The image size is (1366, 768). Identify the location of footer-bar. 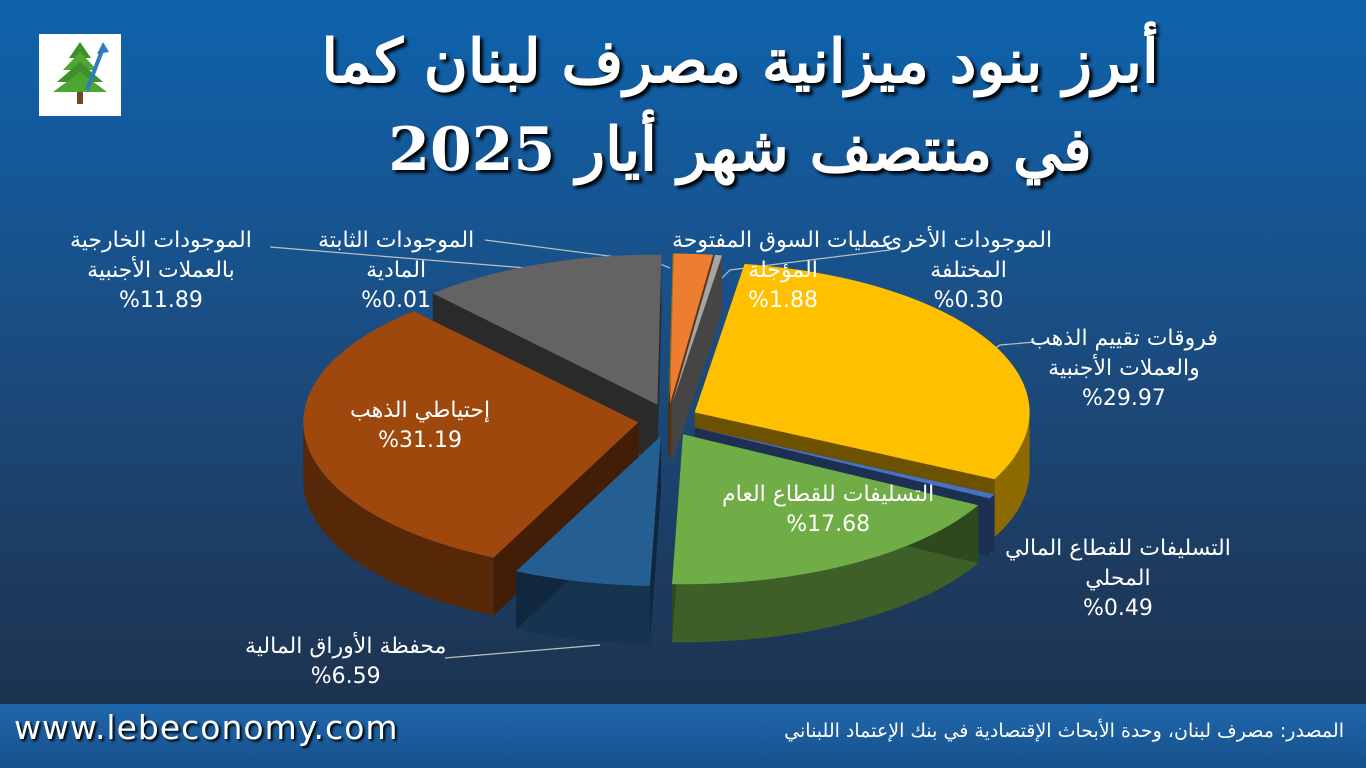
(683, 736).